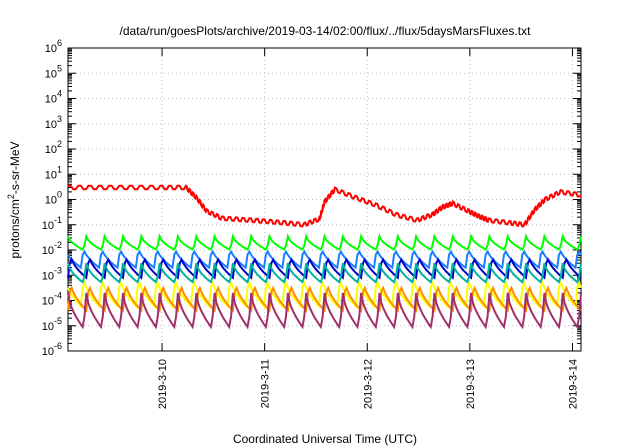 The image size is (640, 448). Describe the element at coordinates (53, 122) in the screenshot. I see `y-tick-label: 10³` at that location.